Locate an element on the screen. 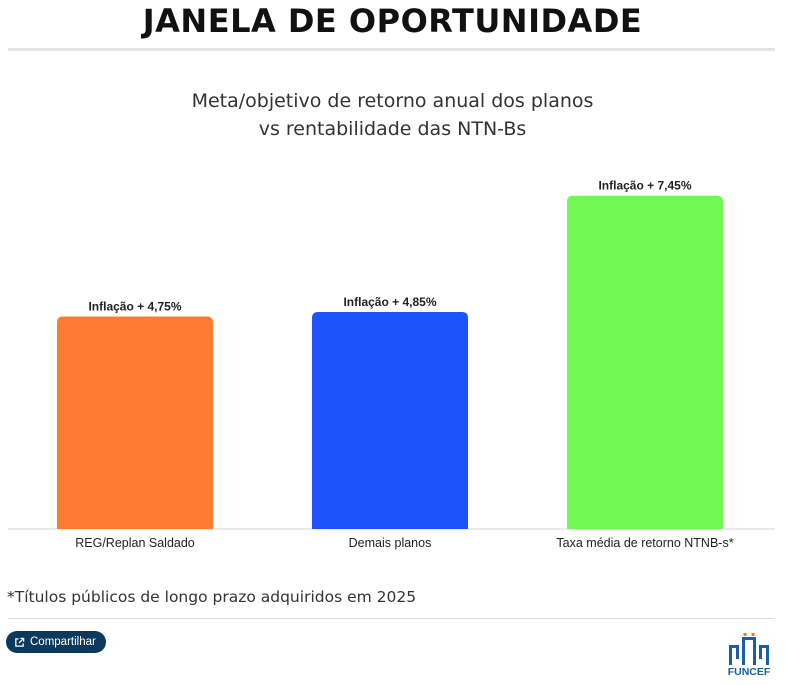 This screenshot has height=685, width=785. data-label-3: Inflação + 7,45% is located at coordinates (644, 186).